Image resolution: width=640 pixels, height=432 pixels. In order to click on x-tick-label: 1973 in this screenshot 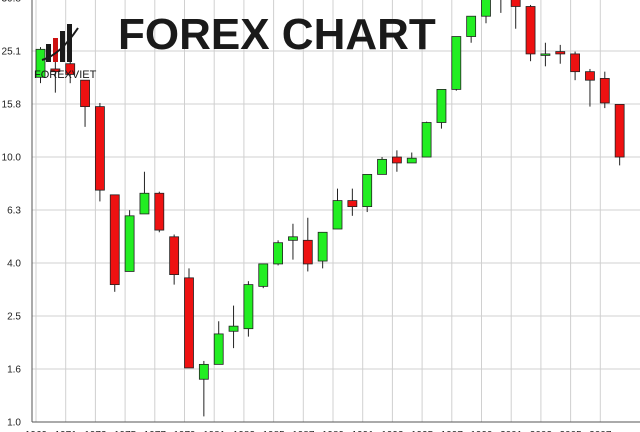, I will do `click(95, 431)`.